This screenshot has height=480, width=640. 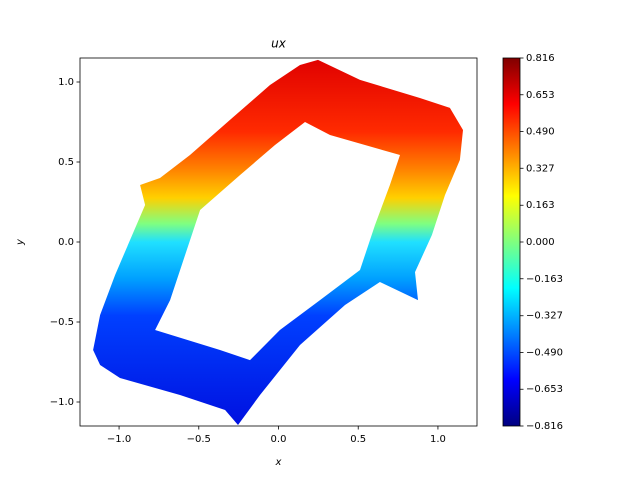 What do you see at coordinates (540, 242) in the screenshot?
I see `colorbar-tick-label: 0.000` at bounding box center [540, 242].